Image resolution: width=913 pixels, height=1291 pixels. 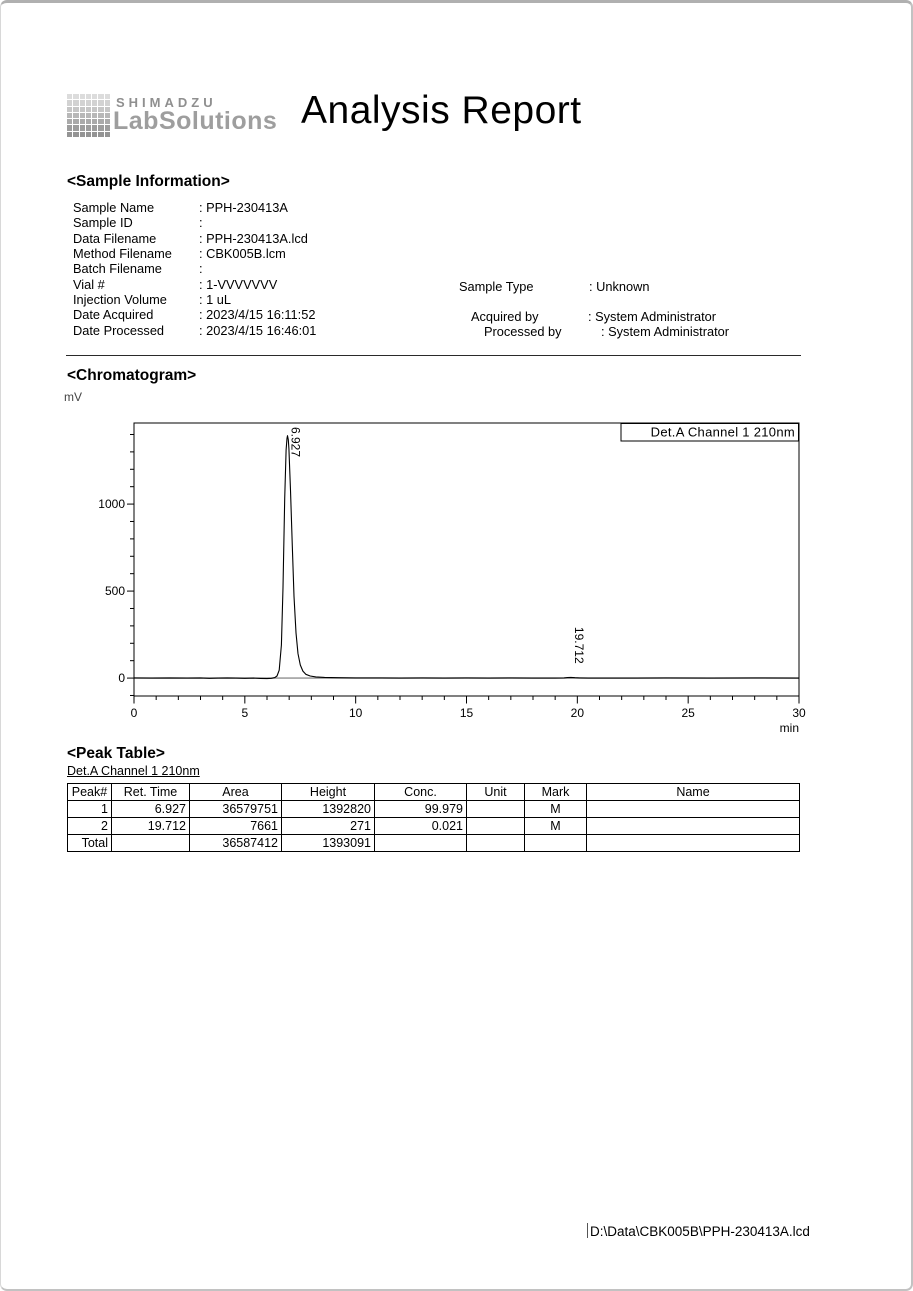 What do you see at coordinates (688, 713) in the screenshot?
I see `svg-text: 25` at bounding box center [688, 713].